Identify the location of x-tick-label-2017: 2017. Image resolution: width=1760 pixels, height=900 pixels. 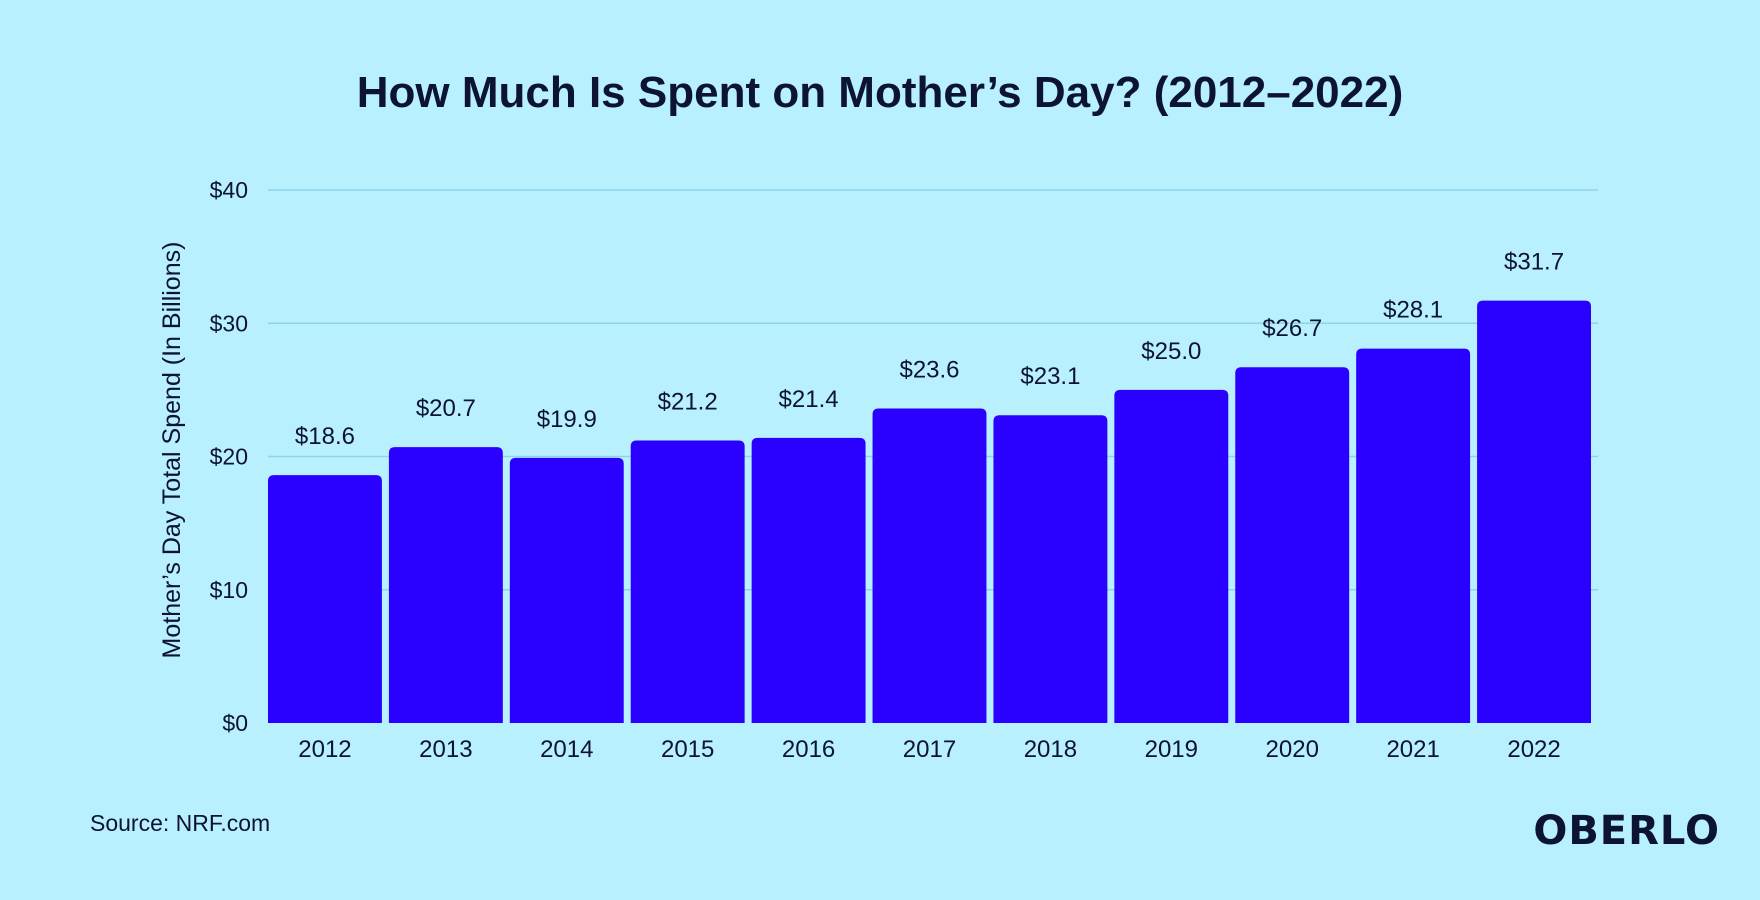
(929, 749).